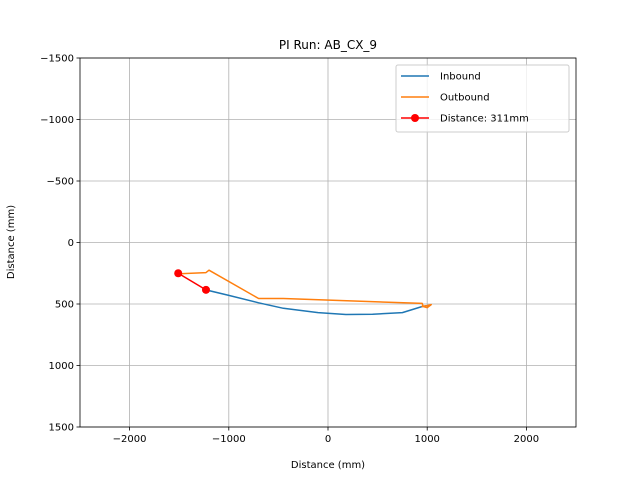 This screenshot has width=640, height=480. I want to click on chart-title: PI Run: AB_CX_9, so click(328, 45).